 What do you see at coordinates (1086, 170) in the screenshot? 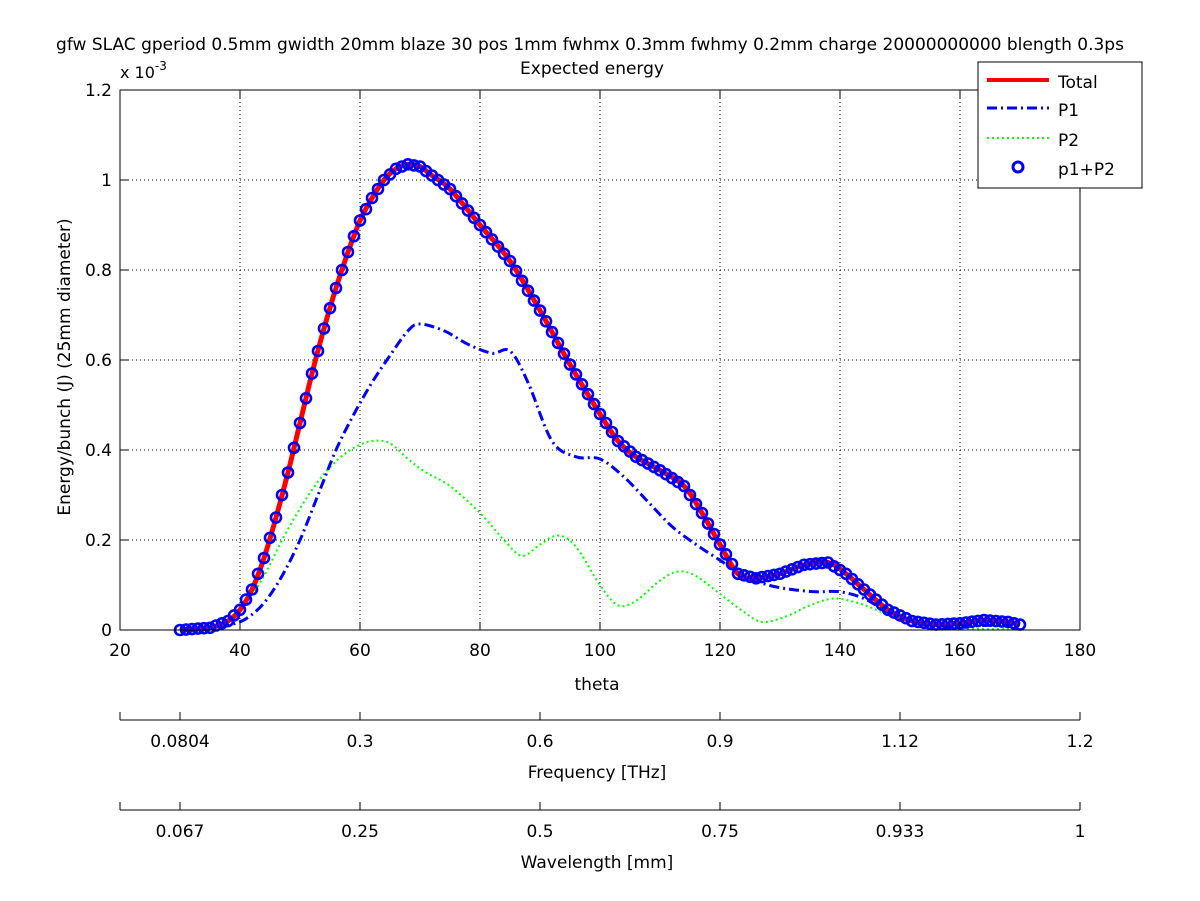
I see `legend-label-p1p2: p1+P2` at bounding box center [1086, 170].